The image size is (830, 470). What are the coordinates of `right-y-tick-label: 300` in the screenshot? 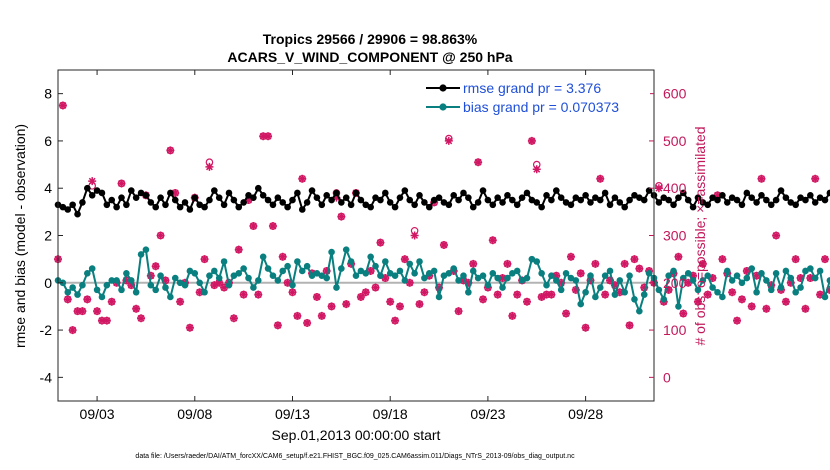 It's located at (675, 236).